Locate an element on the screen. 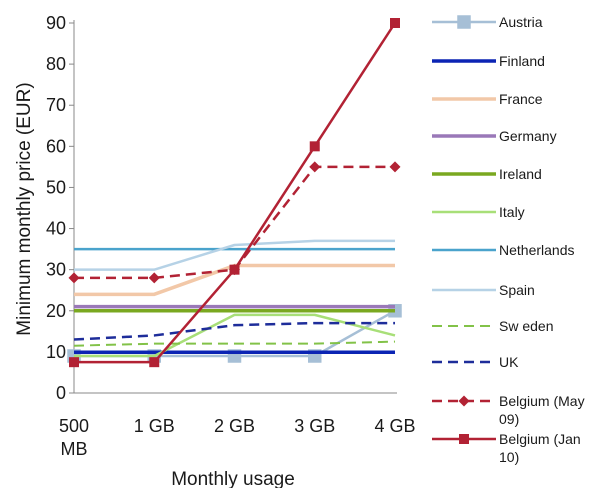 The image size is (601, 493). legend-item-belgium-may-09: Belgium (May 09) is located at coordinates (508, 410).